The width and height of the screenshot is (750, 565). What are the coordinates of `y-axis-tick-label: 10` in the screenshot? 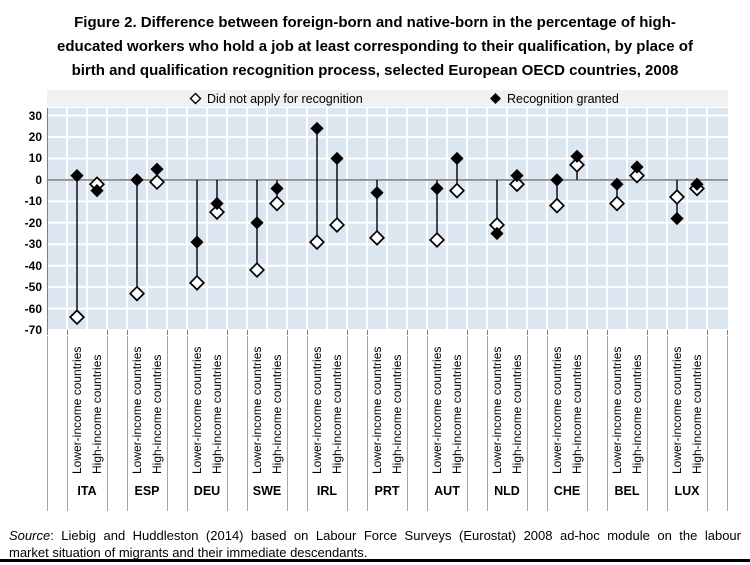 It's located at (35, 158).